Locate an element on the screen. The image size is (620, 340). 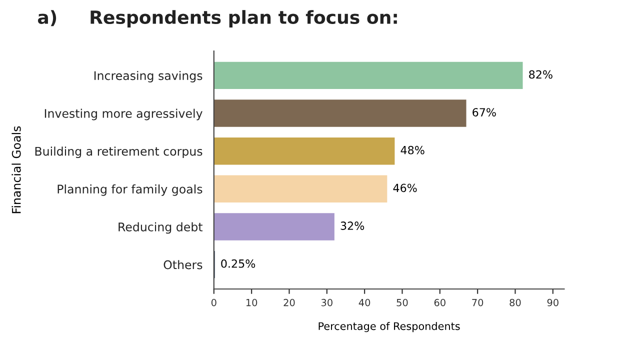
y-tick-label: Reducing debt is located at coordinates (160, 228).